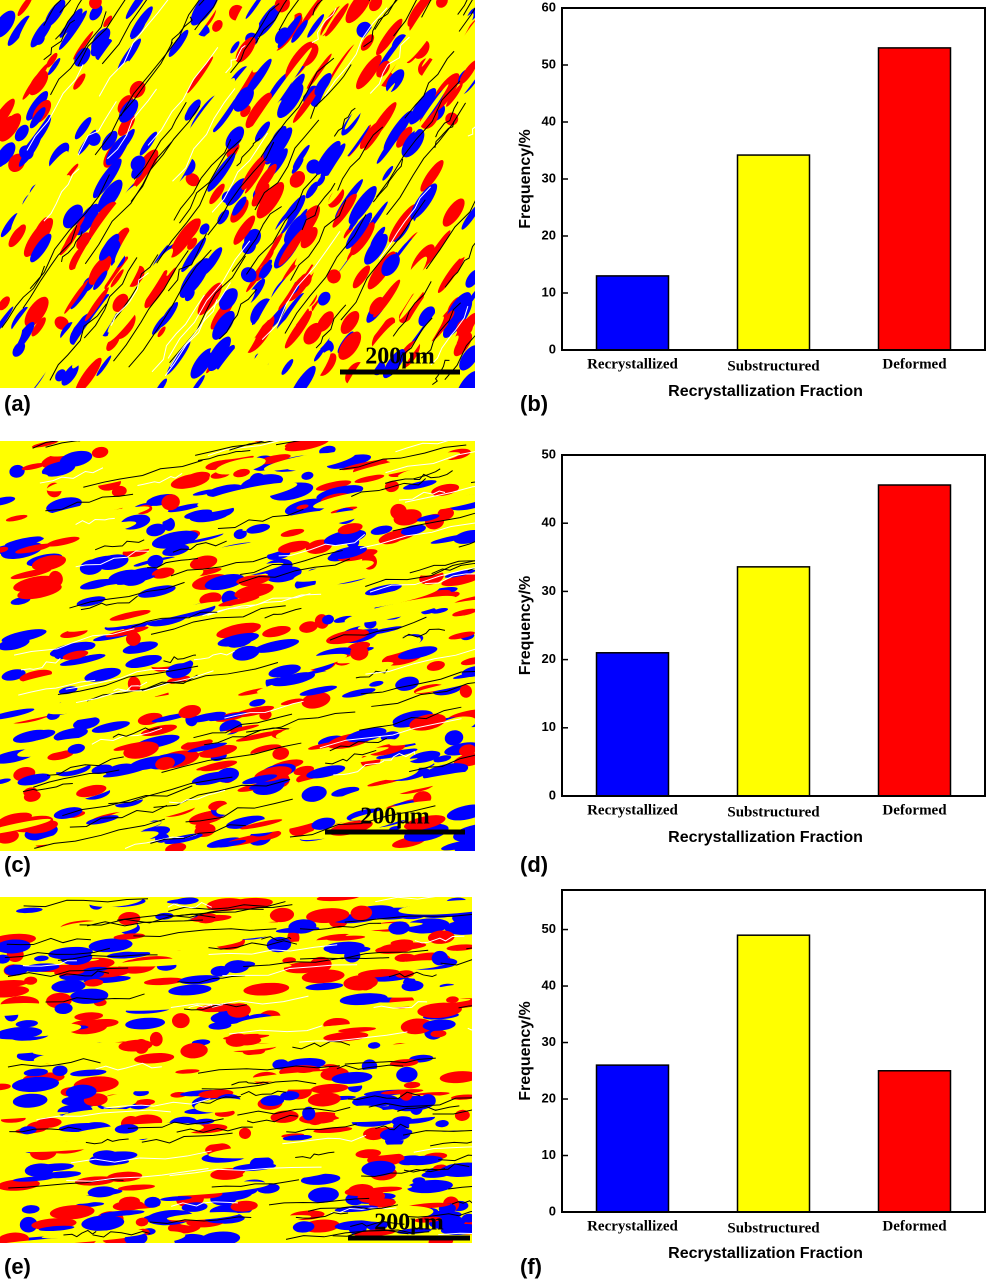  I want to click on y-tick-label: 50, so click(549, 453).